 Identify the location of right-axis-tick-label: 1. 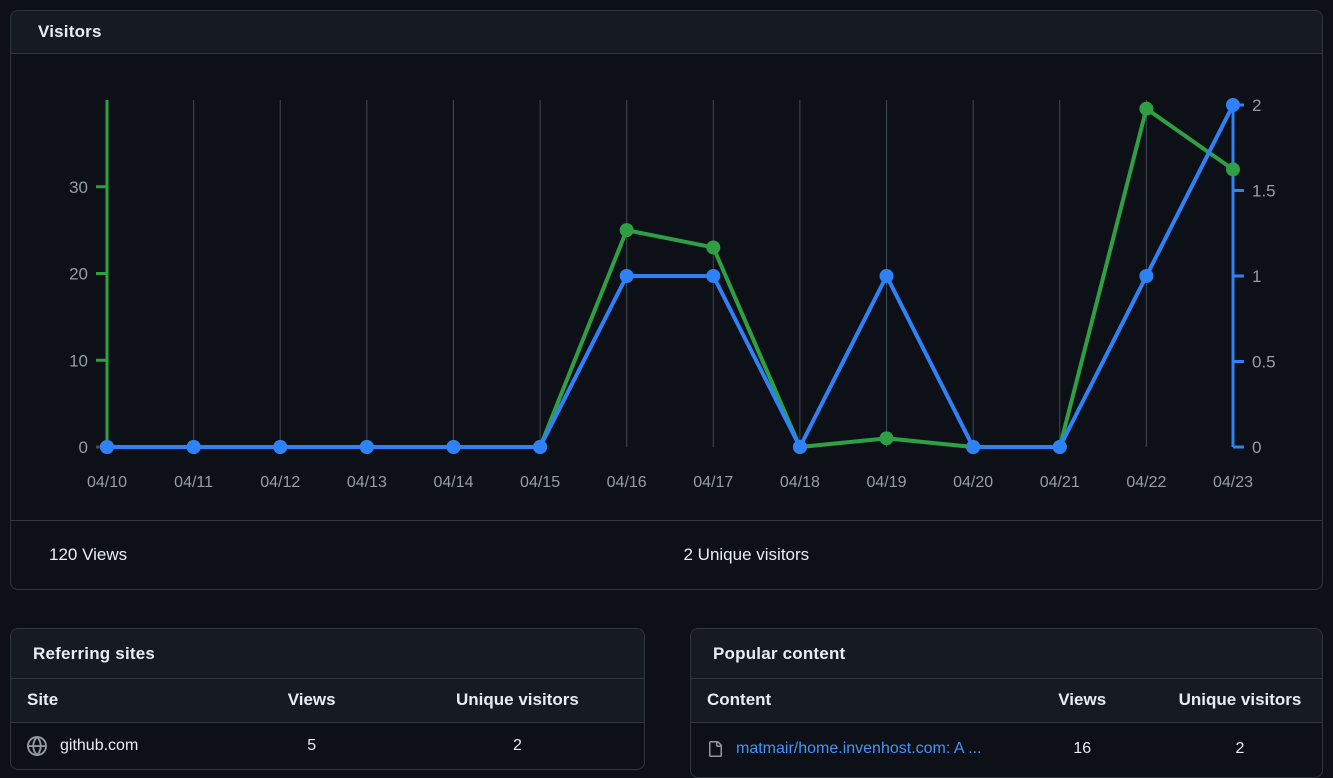
(1256, 276).